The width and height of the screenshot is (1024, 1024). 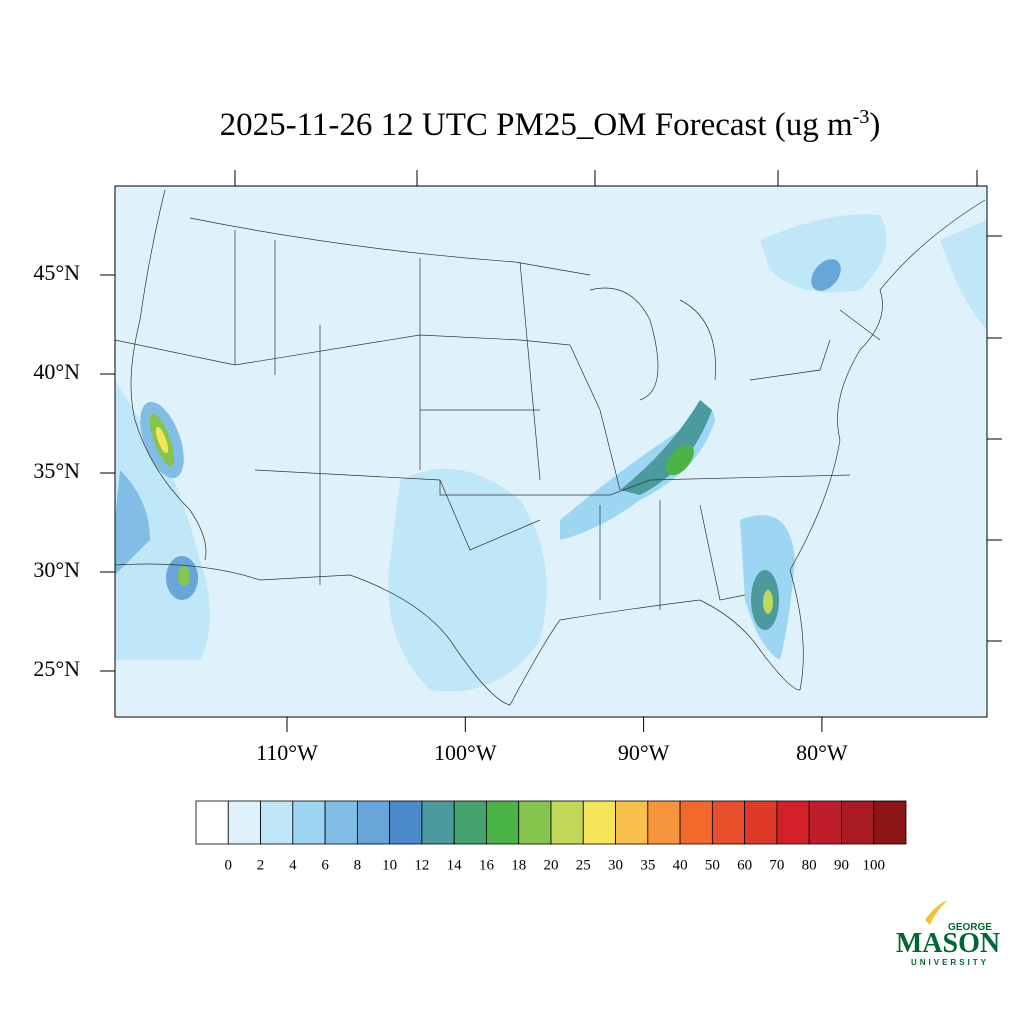 What do you see at coordinates (744, 865) in the screenshot?
I see `colorbar-label: 60` at bounding box center [744, 865].